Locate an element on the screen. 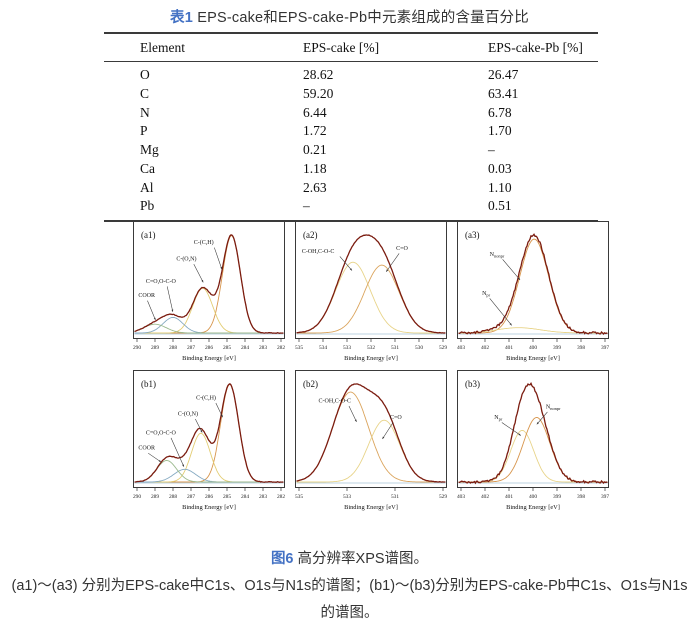 The height and width of the screenshot is (636, 699). table-cell: 0.51 is located at coordinates (500, 206).